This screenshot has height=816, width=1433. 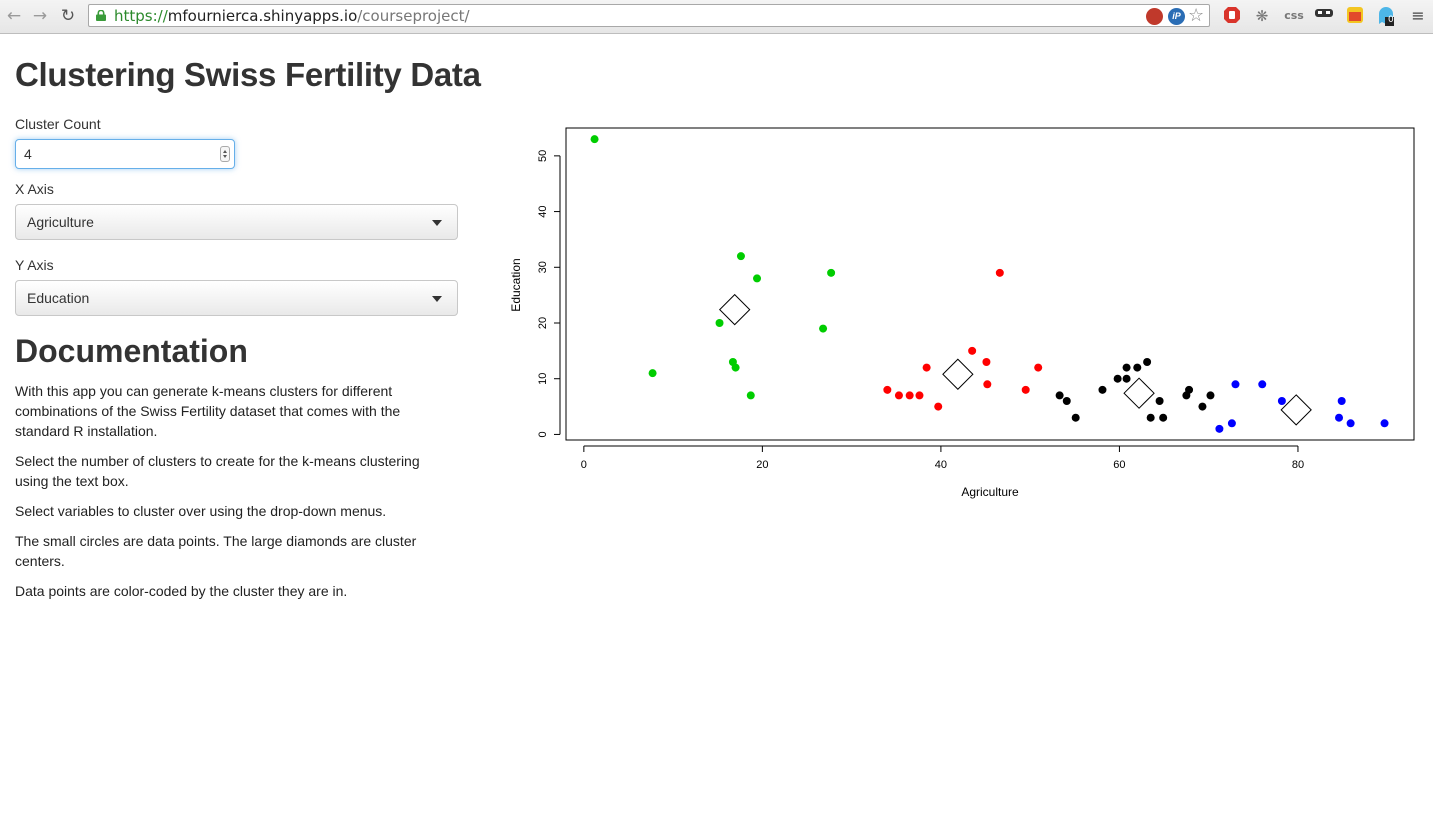 I want to click on css-icon: css, so click(x=1294, y=15).